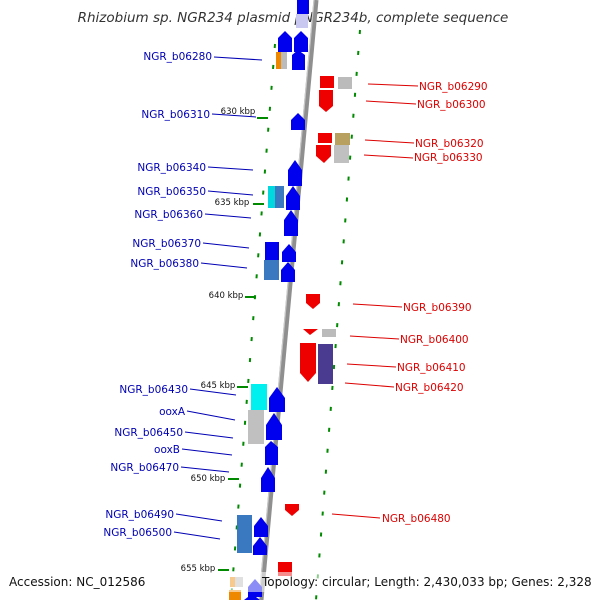 The width and height of the screenshot is (600, 600). I want to click on reverse-strand-genes, so click(315, 326).